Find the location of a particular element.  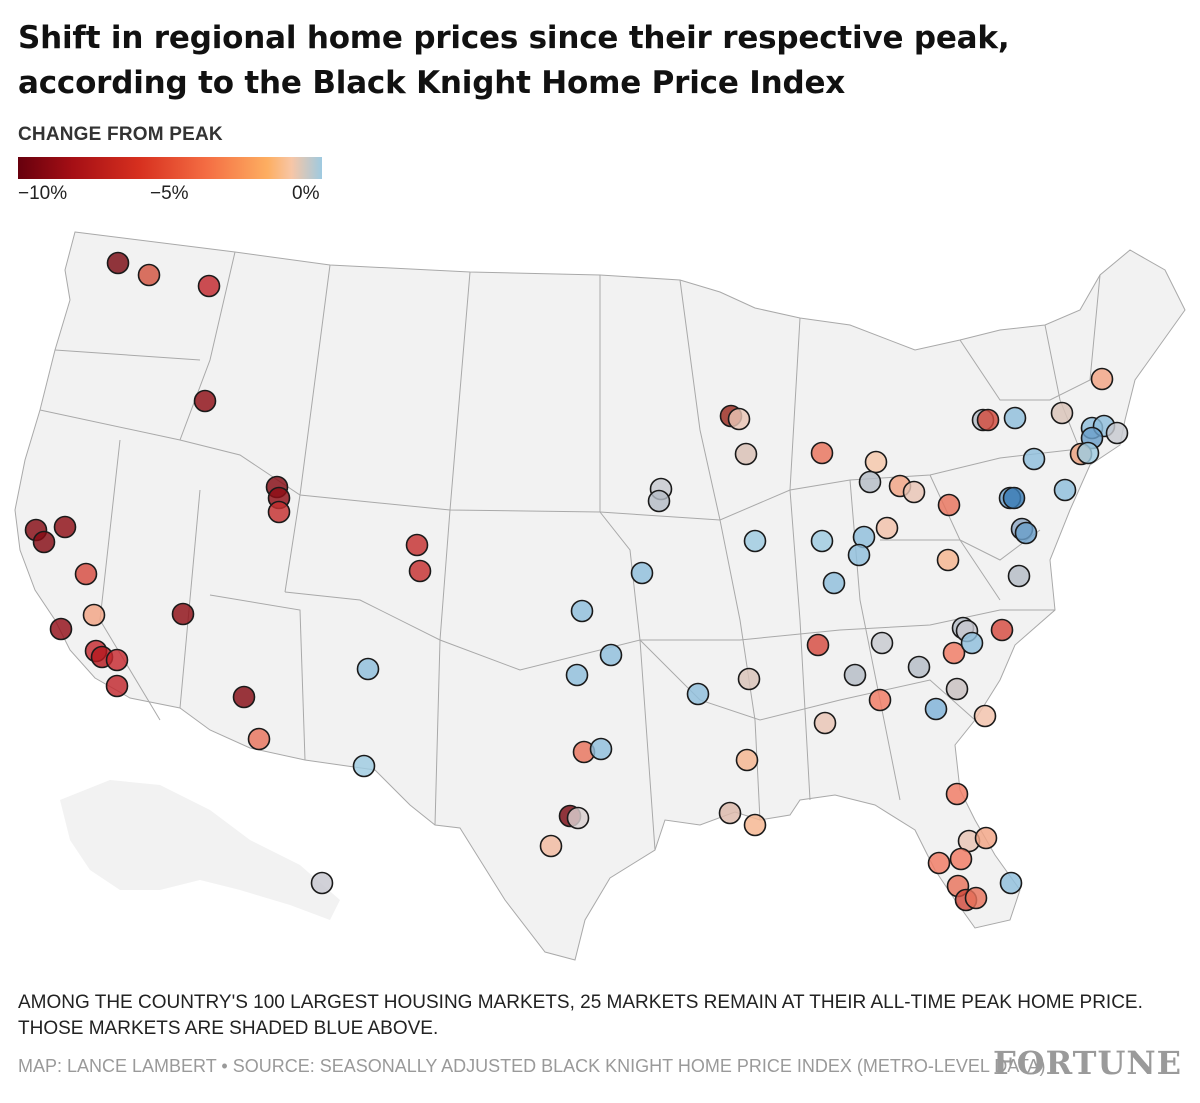

legend-tick-min: −10% is located at coordinates (43, 193).